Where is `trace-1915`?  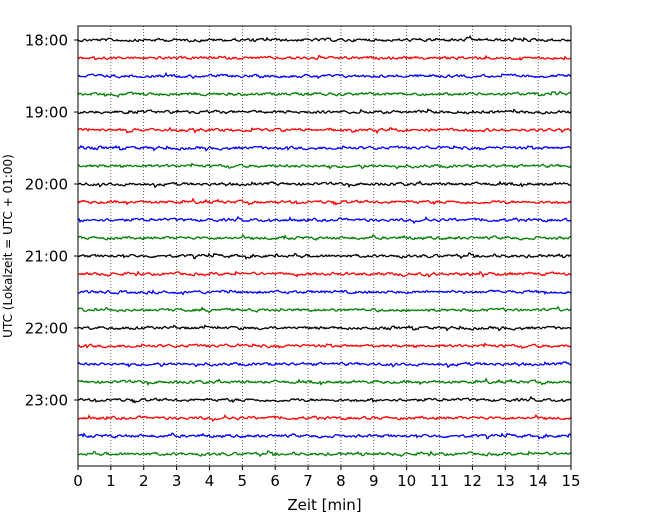
trace-1915 is located at coordinates (324, 130).